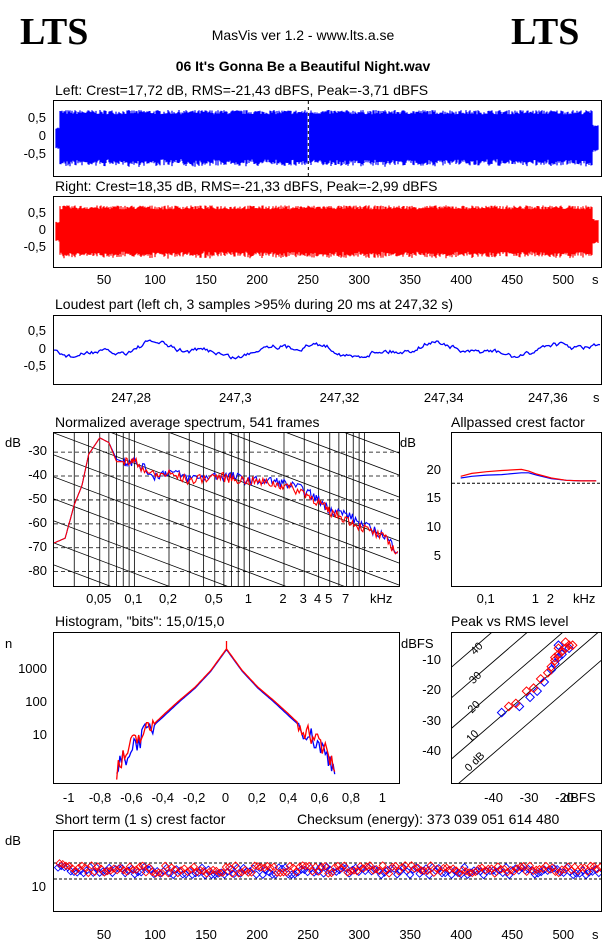  What do you see at coordinates (431, 659) in the screenshot?
I see `peakrms-ytick: -10` at bounding box center [431, 659].